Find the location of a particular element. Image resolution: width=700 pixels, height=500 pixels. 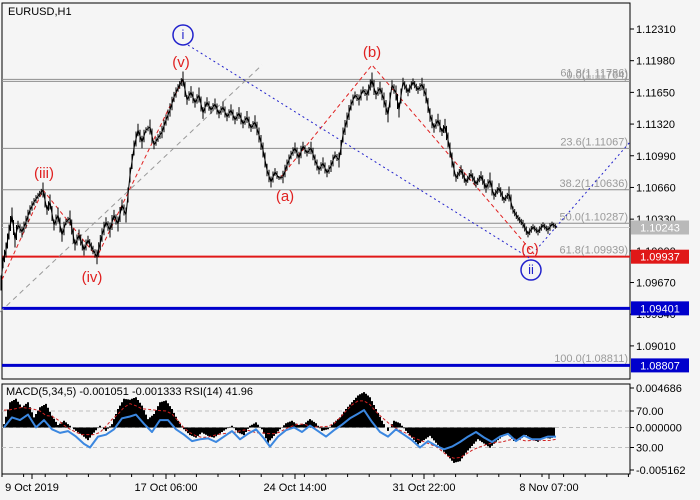

price-axis-label-8: 1.09670 is located at coordinates (656, 284).